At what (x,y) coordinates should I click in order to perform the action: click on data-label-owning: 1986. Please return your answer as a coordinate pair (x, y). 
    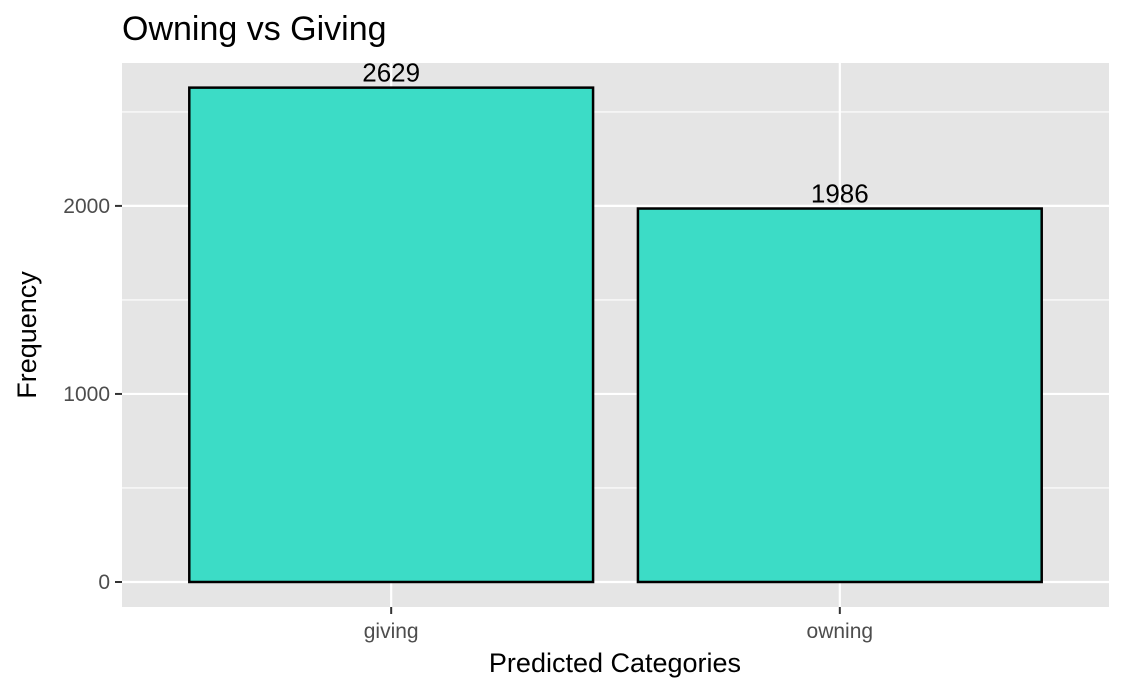
    Looking at the image, I should click on (840, 194).